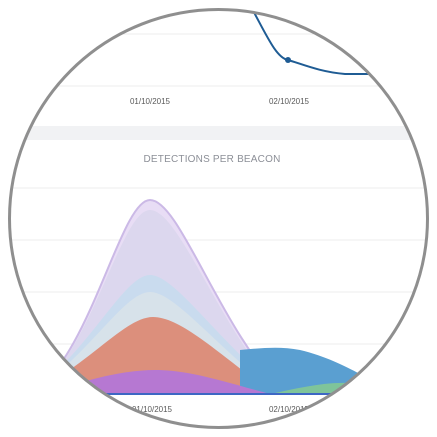  What do you see at coordinates (289, 409) in the screenshot?
I see `panel-x-tick-label: 02/10/2015` at bounding box center [289, 409].